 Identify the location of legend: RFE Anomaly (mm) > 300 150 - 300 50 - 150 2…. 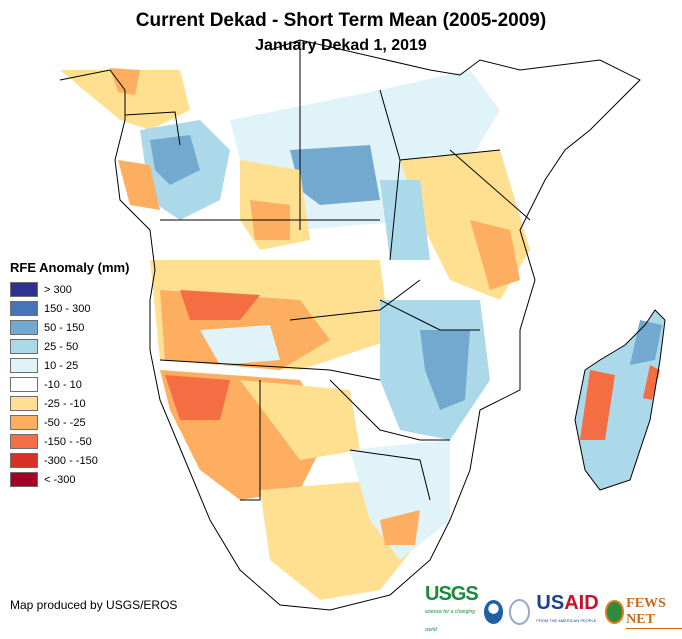
(69, 374).